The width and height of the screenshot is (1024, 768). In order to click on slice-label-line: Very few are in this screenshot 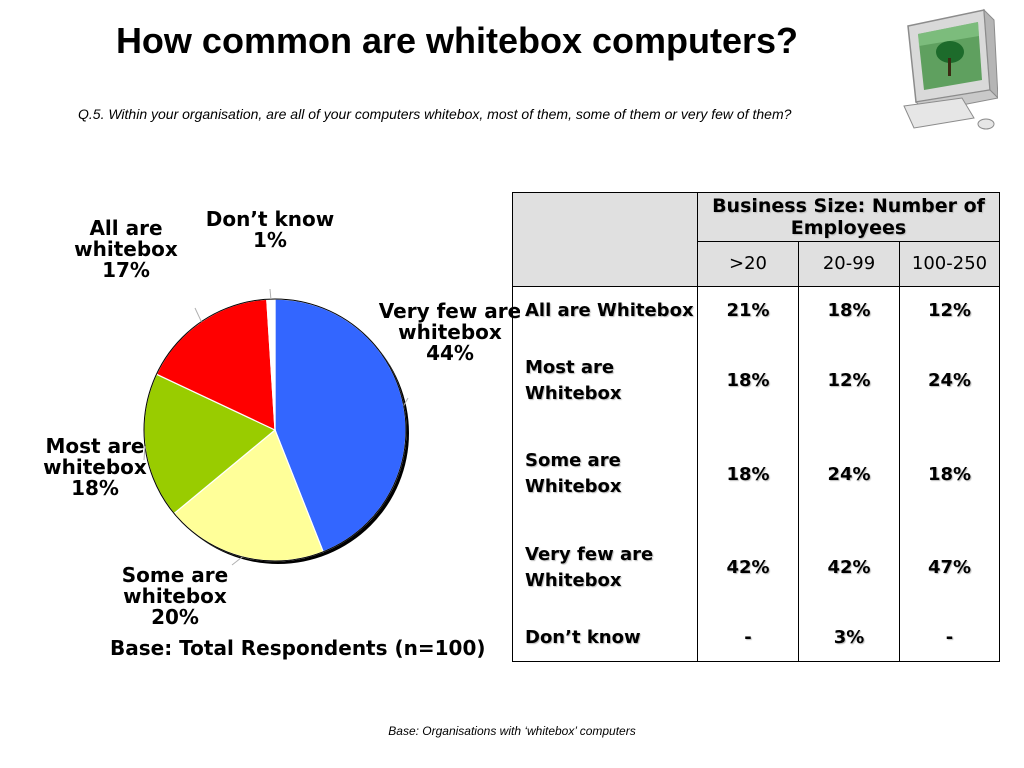, I will do `click(449, 311)`.